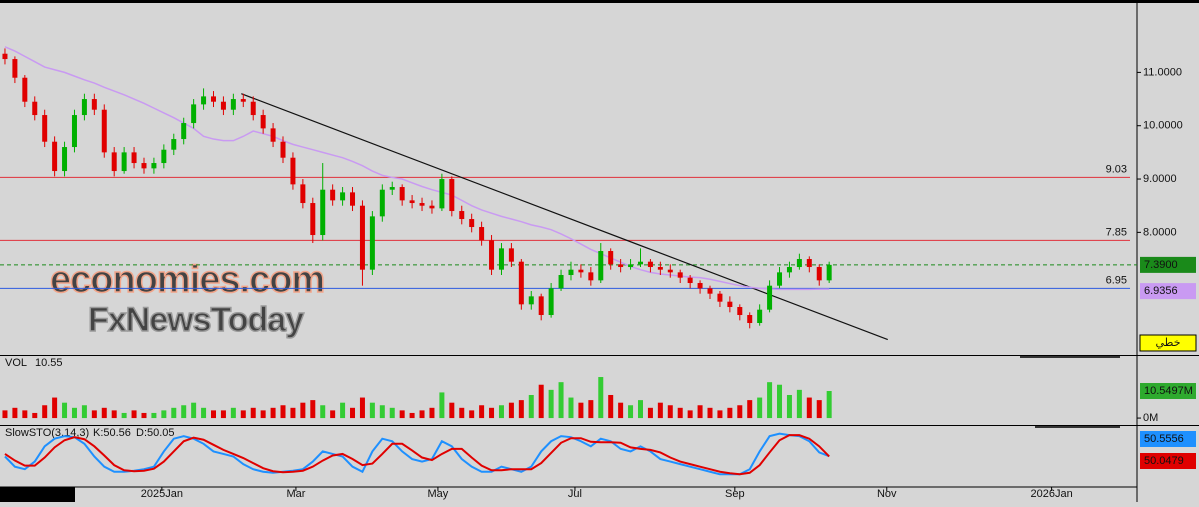 The image size is (1199, 507). I want to click on legend-entry: D:50.05, so click(155, 433).